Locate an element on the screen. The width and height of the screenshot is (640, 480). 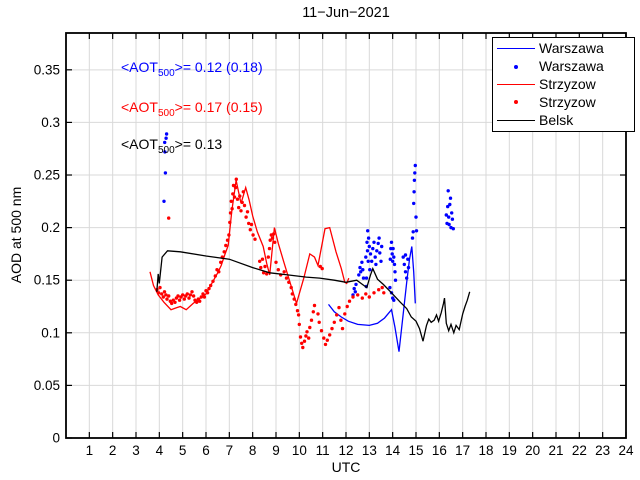
x-tick-label: 2 is located at coordinates (113, 450).